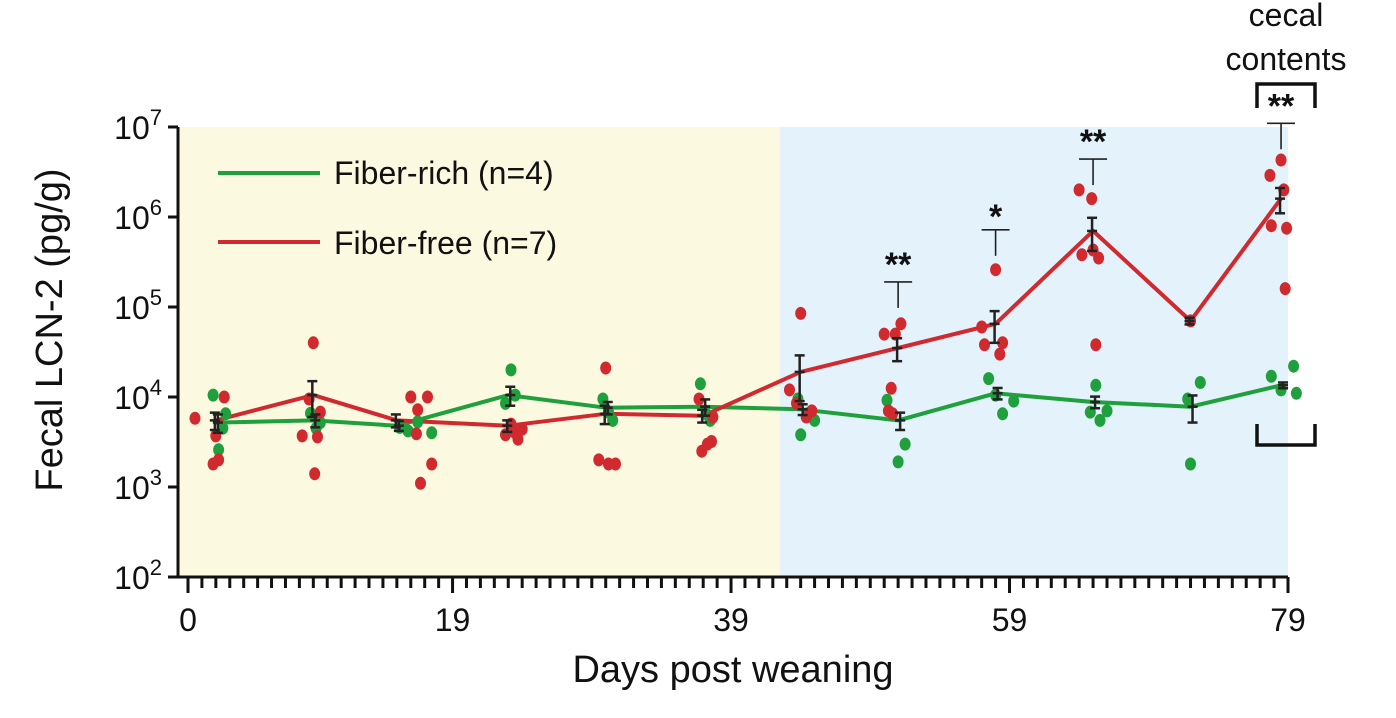 The image size is (1396, 718). Describe the element at coordinates (1286, 59) in the screenshot. I see `annotation-line-2: contents` at that location.